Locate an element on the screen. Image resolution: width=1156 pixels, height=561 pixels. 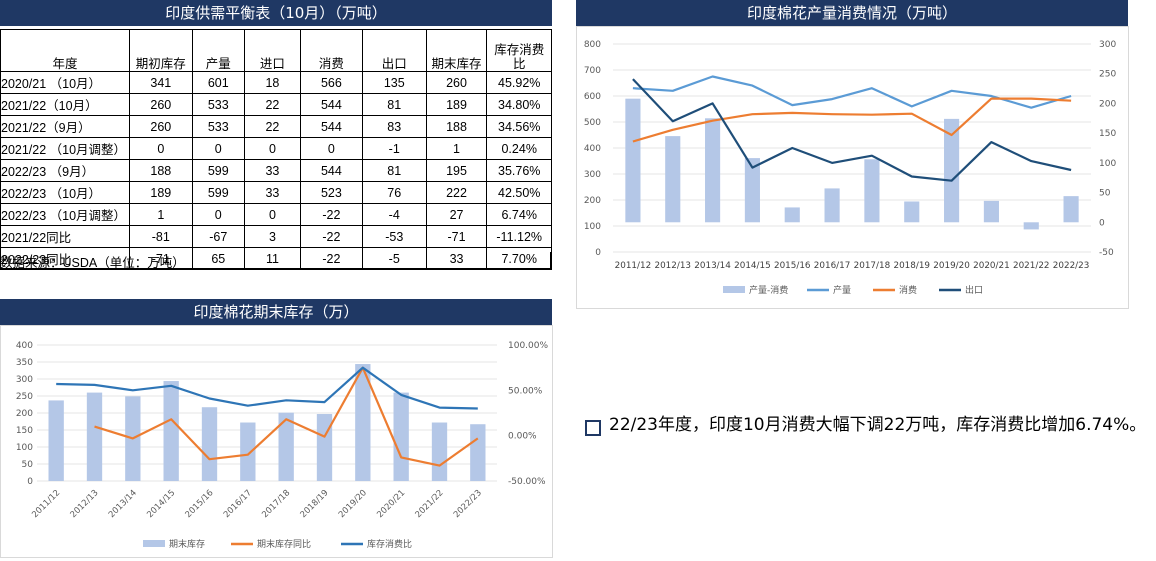
chart1-legend-swatch is located at coordinates (734, 289).